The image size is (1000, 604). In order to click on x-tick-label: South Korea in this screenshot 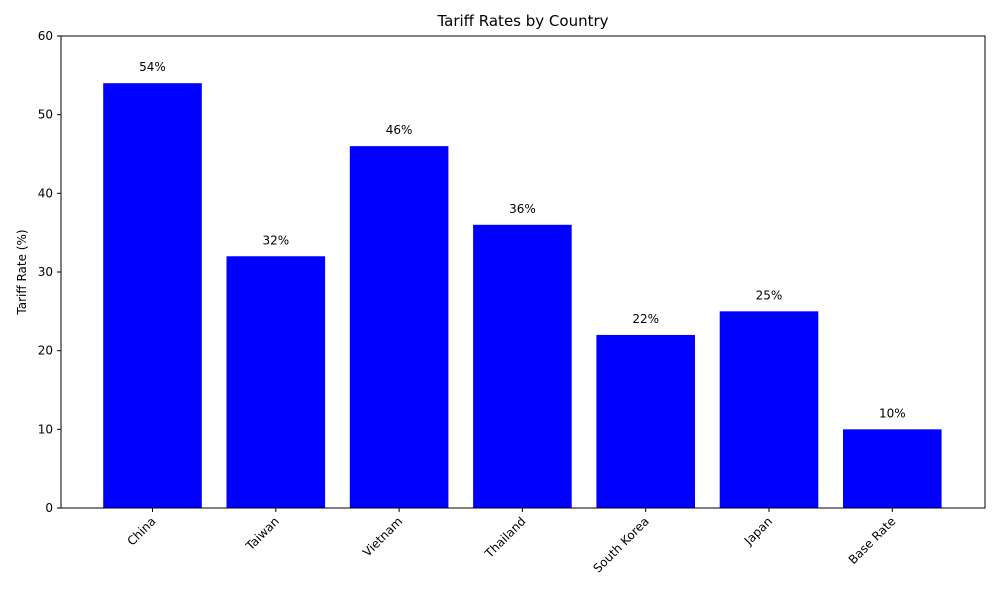, I will do `click(621, 544)`.